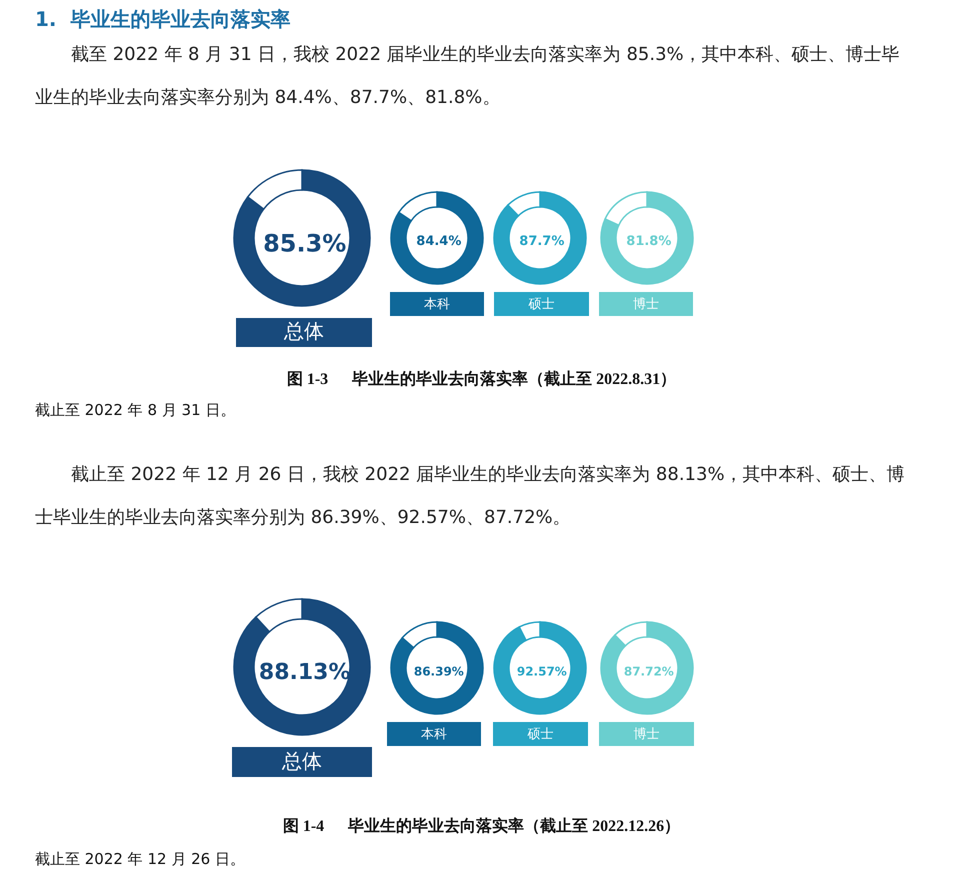  I want to click on text: 截止至 2022 年 12 月 26 日，我校 2022 届毕业生的毕业去向落实率为 88.13%，其中本科、硕士、博士毕业生的毕业去向落实率分别为 86.39%、92.57%、87.72%。, so click(470, 496).